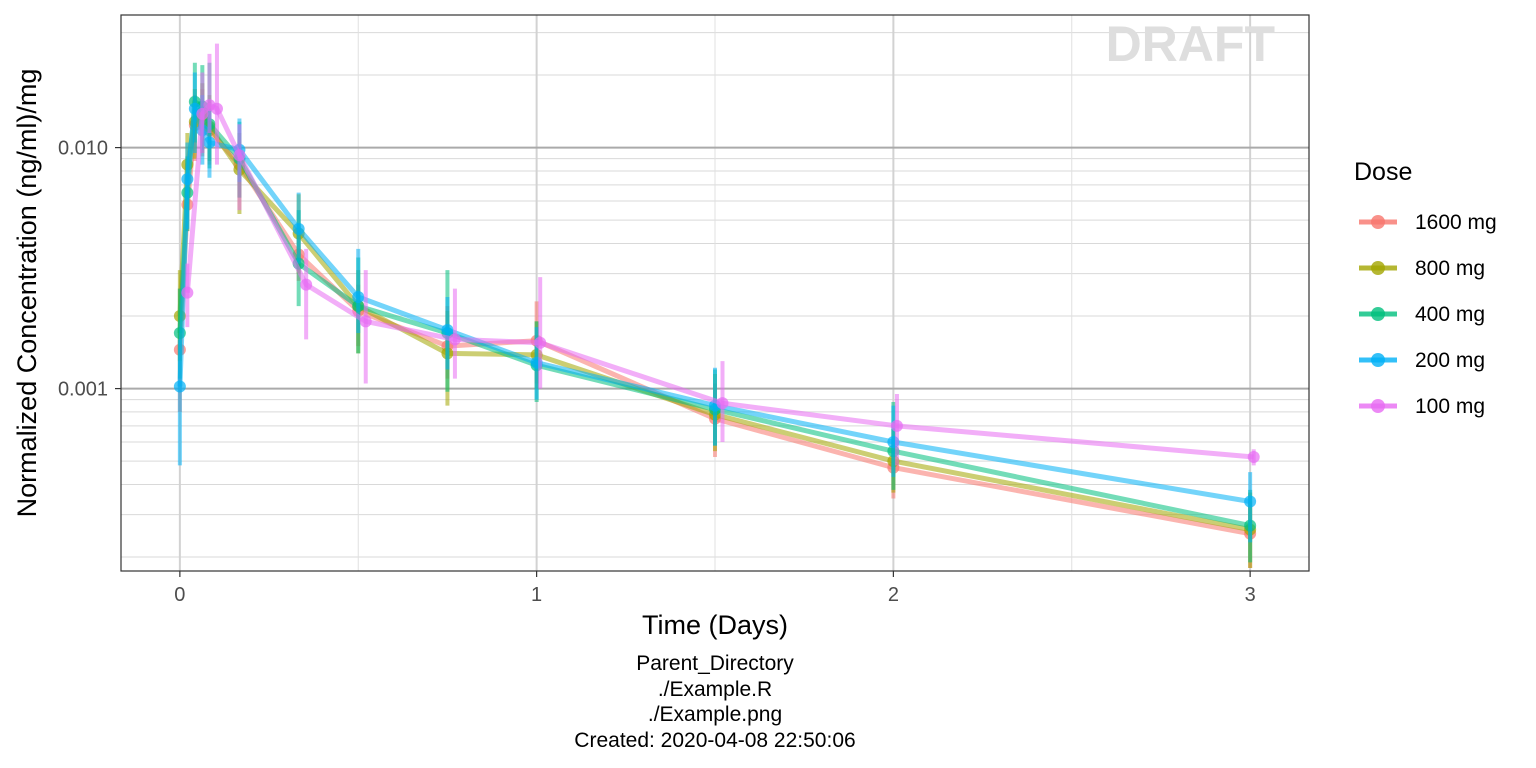 This screenshot has width=1536, height=768. I want to click on caption-script-path: ./Example.R, so click(715, 689).